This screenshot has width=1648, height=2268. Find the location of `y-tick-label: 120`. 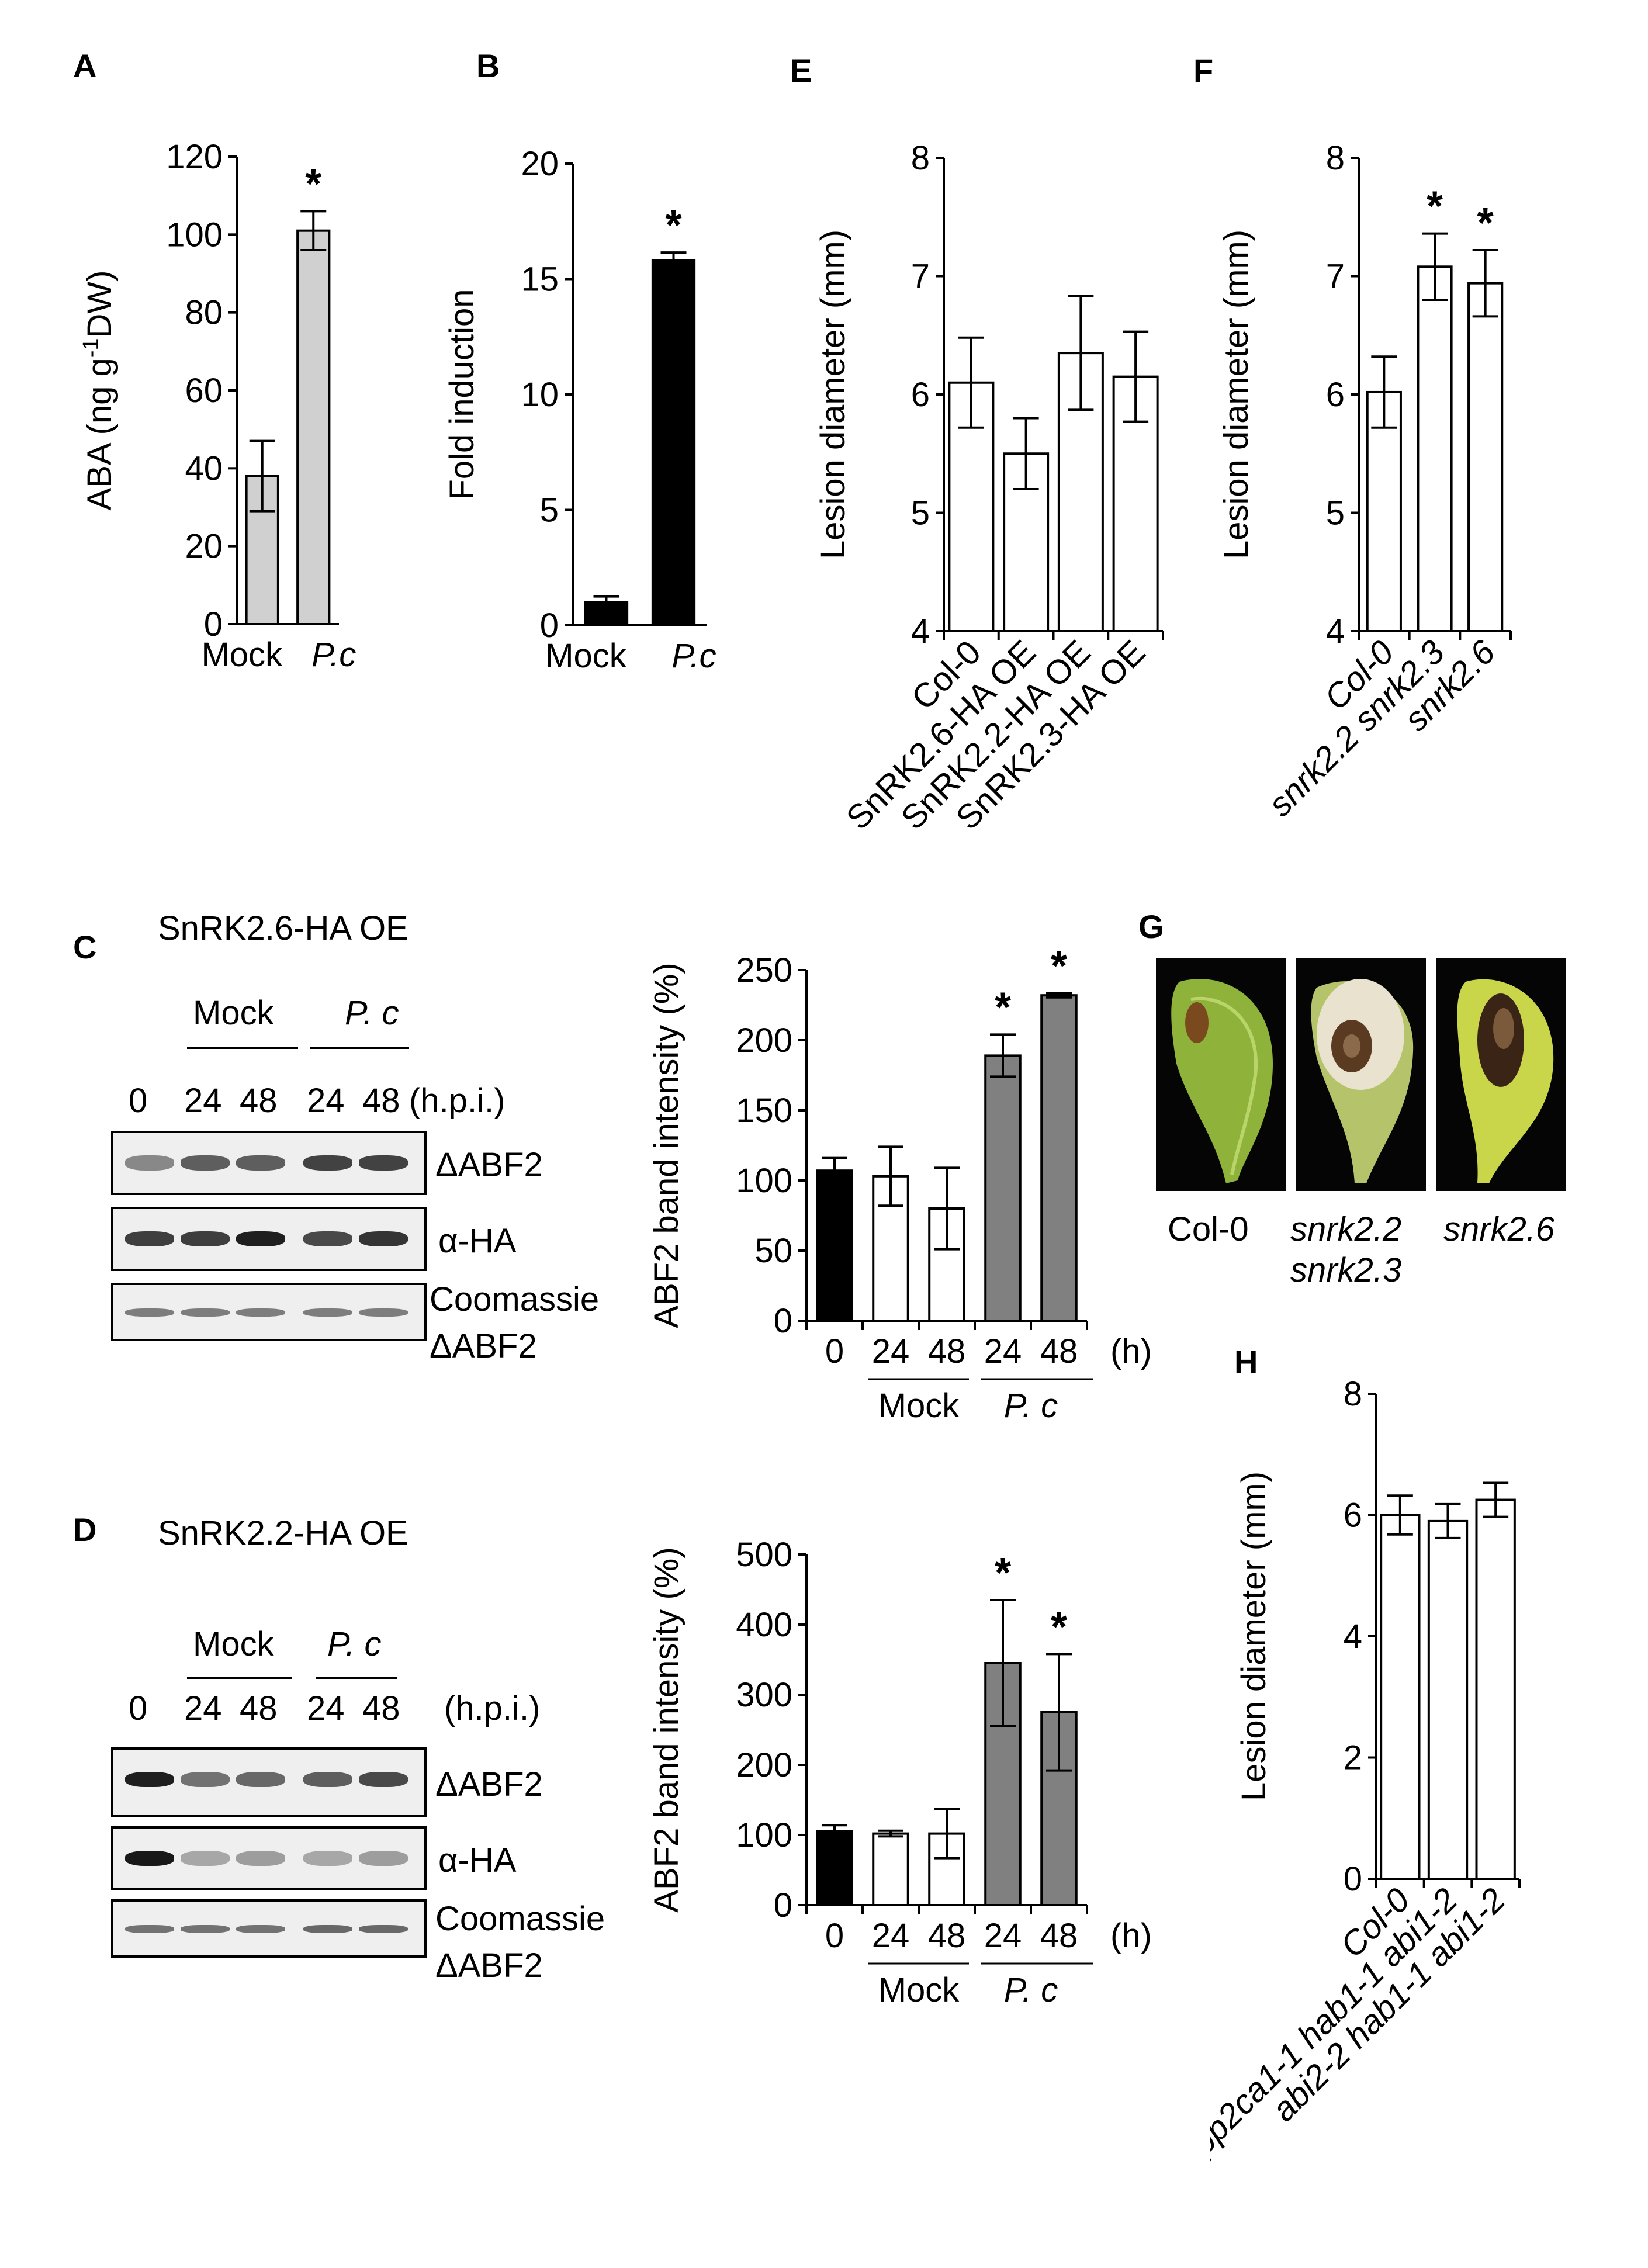

y-tick-label: 120 is located at coordinates (194, 157).